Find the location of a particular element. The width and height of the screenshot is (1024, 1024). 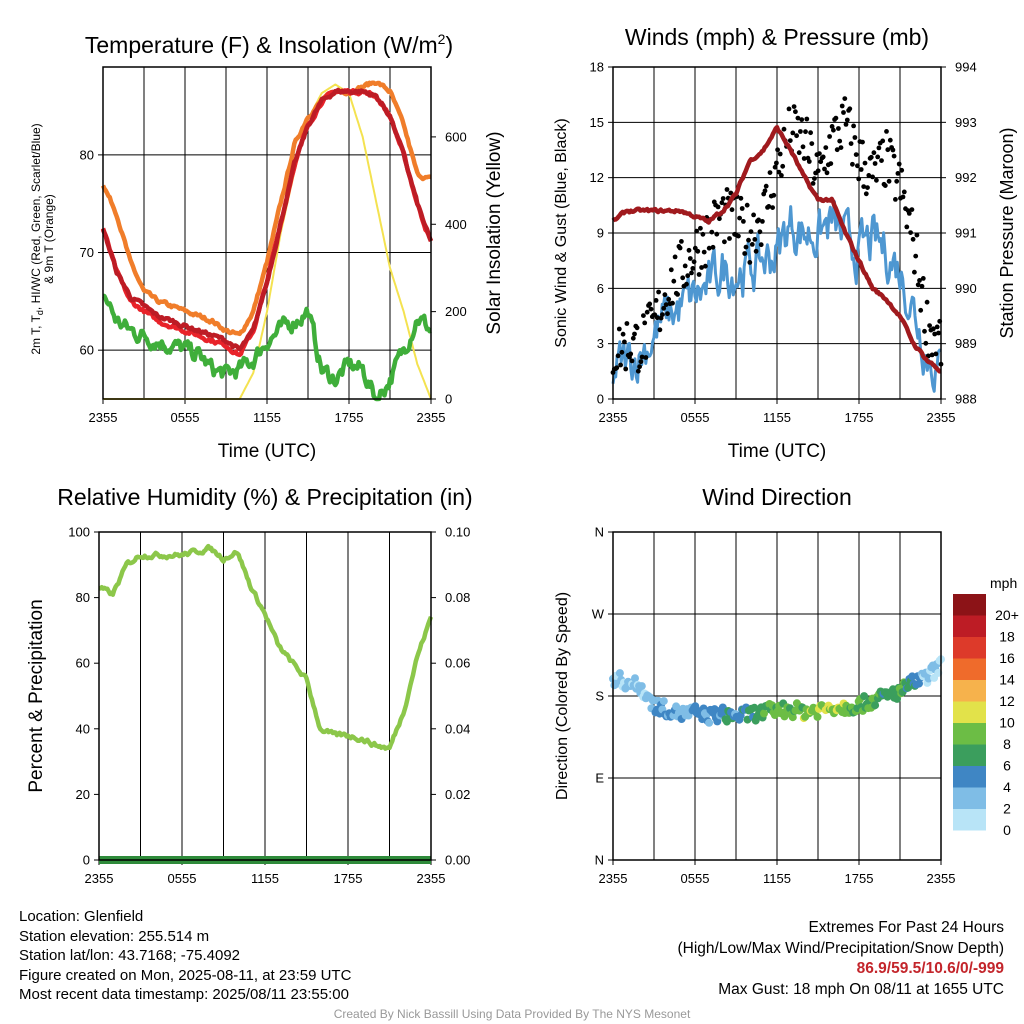

legend-label: 12 is located at coordinates (1007, 701).